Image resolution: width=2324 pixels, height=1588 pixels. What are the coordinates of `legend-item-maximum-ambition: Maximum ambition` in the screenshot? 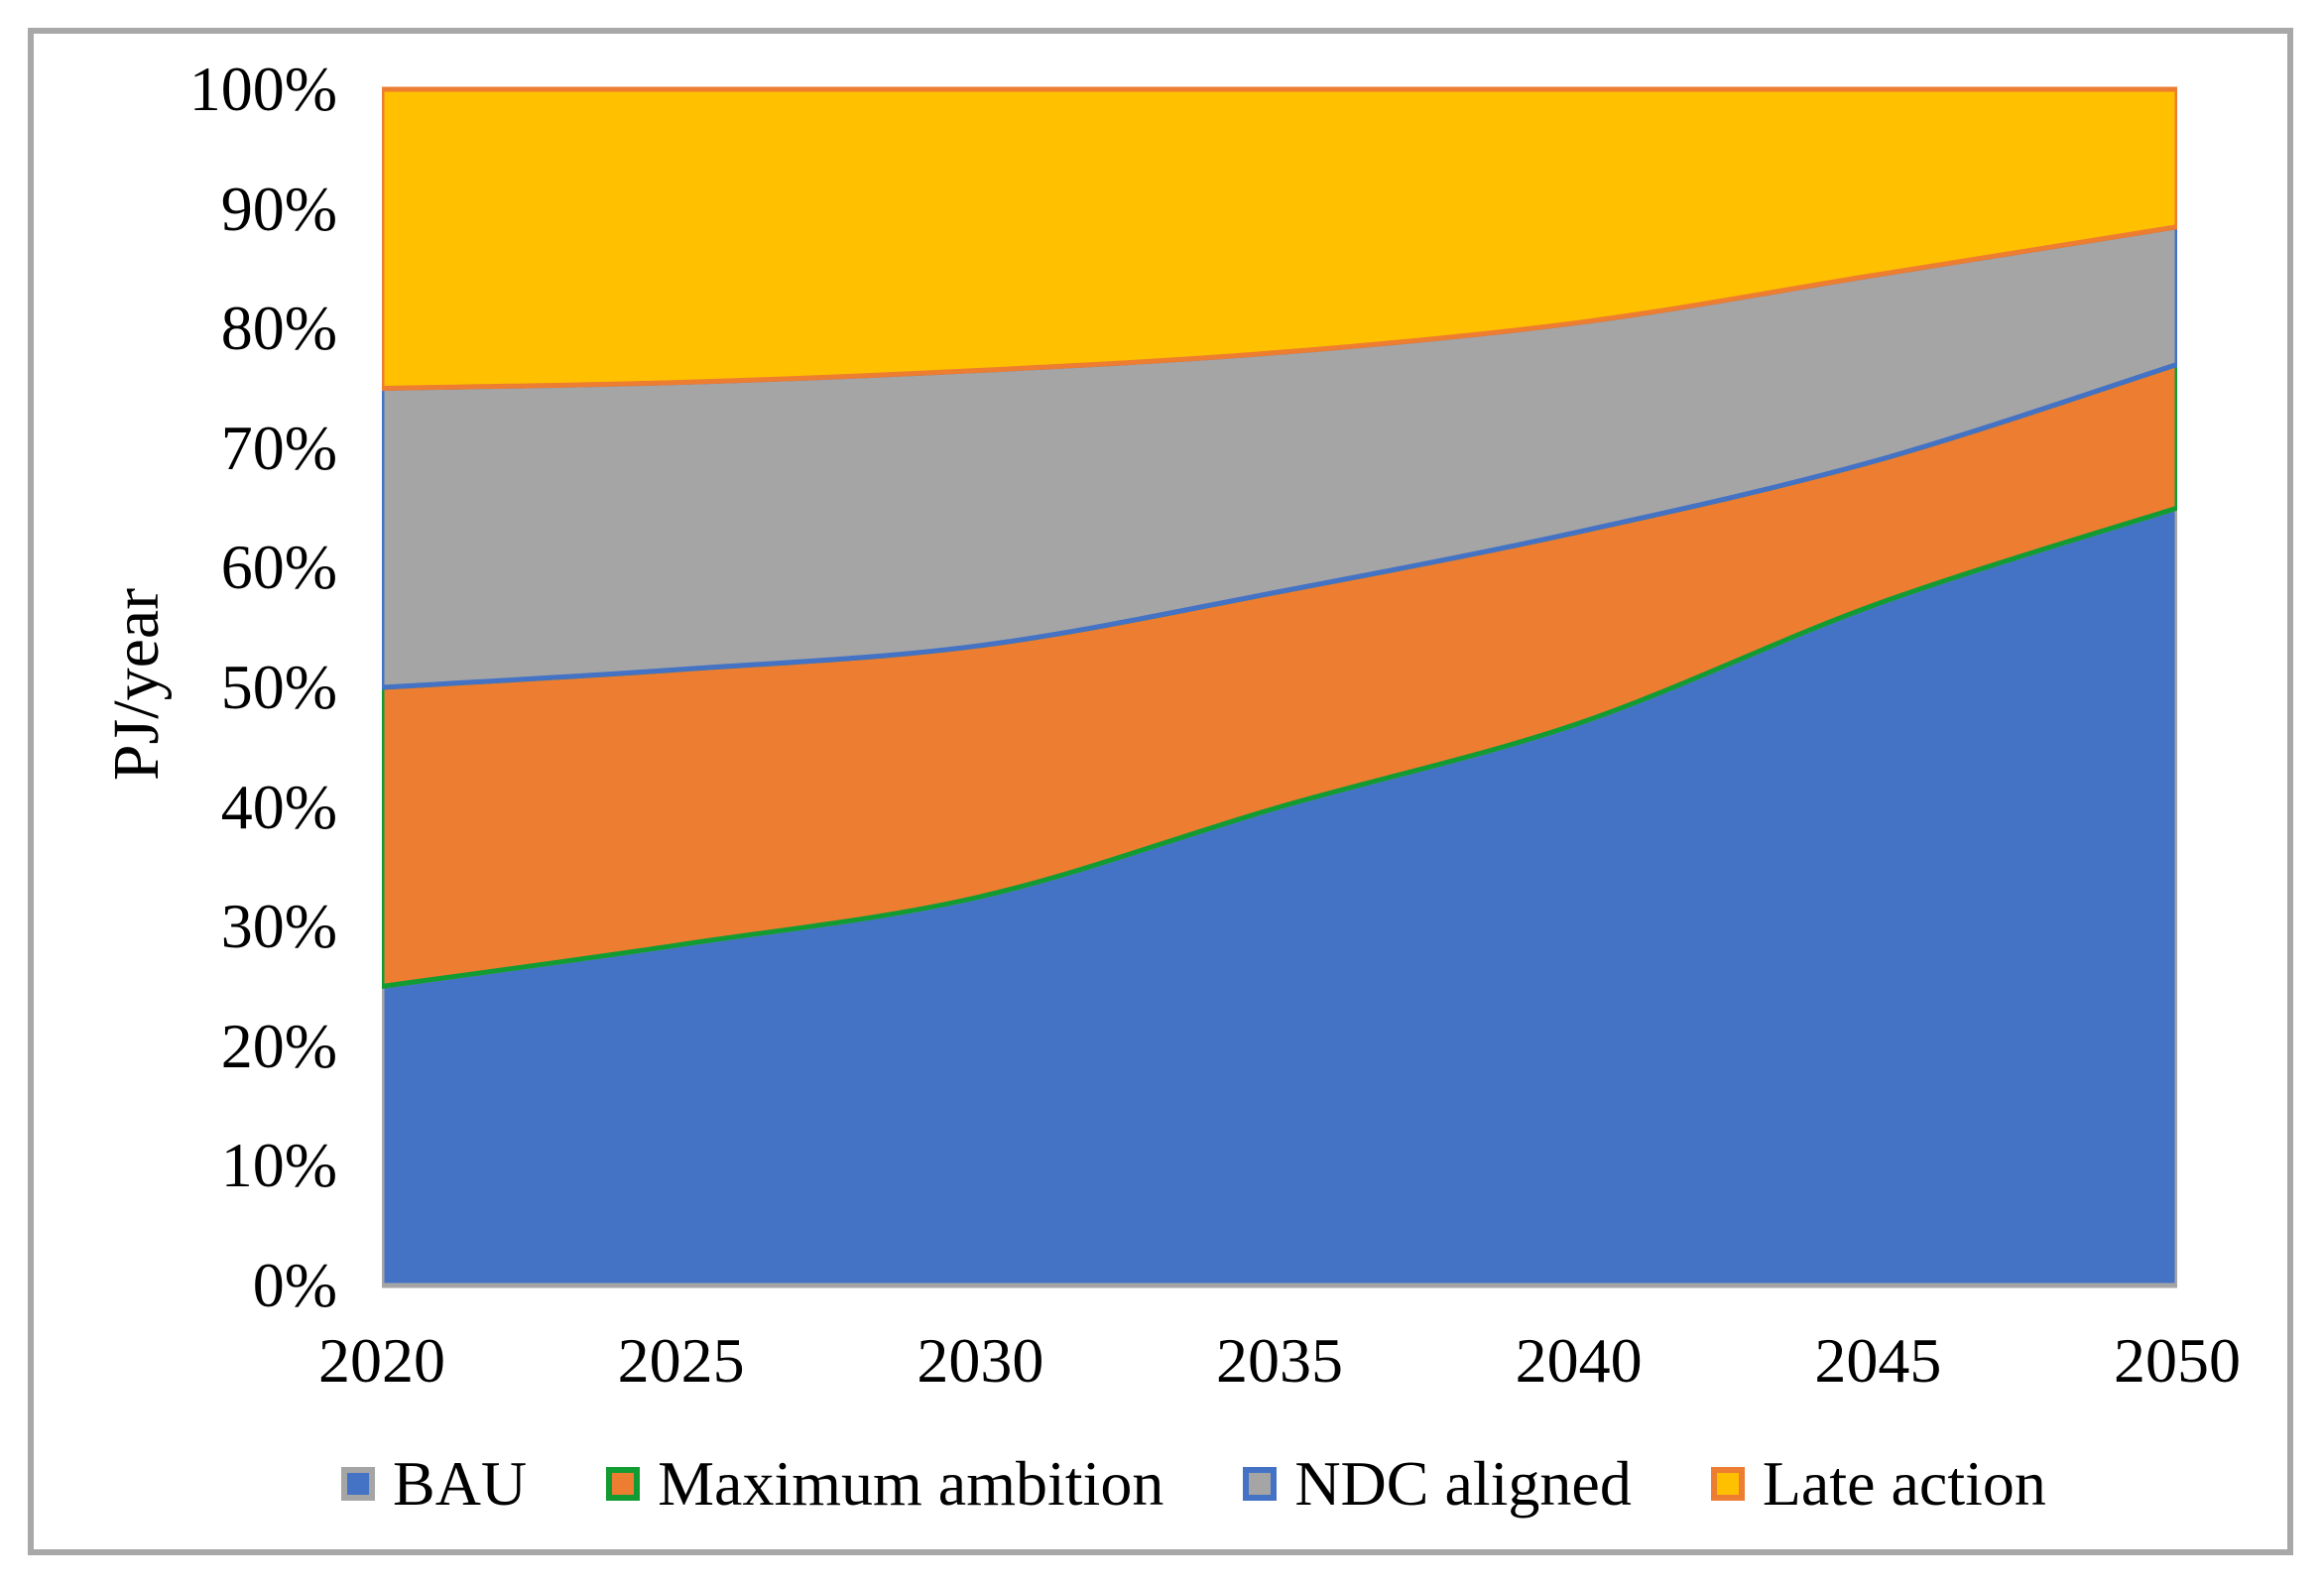 It's located at (885, 1484).